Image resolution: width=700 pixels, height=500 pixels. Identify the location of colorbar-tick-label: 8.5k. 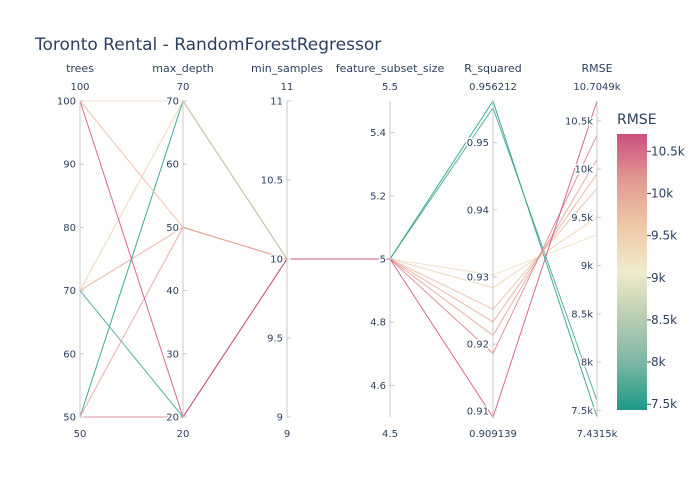
(664, 320).